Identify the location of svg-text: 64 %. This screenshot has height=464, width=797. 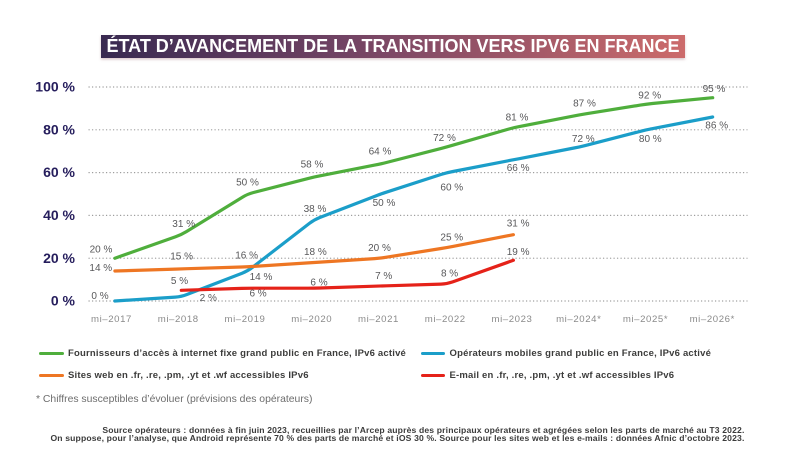
(380, 152).